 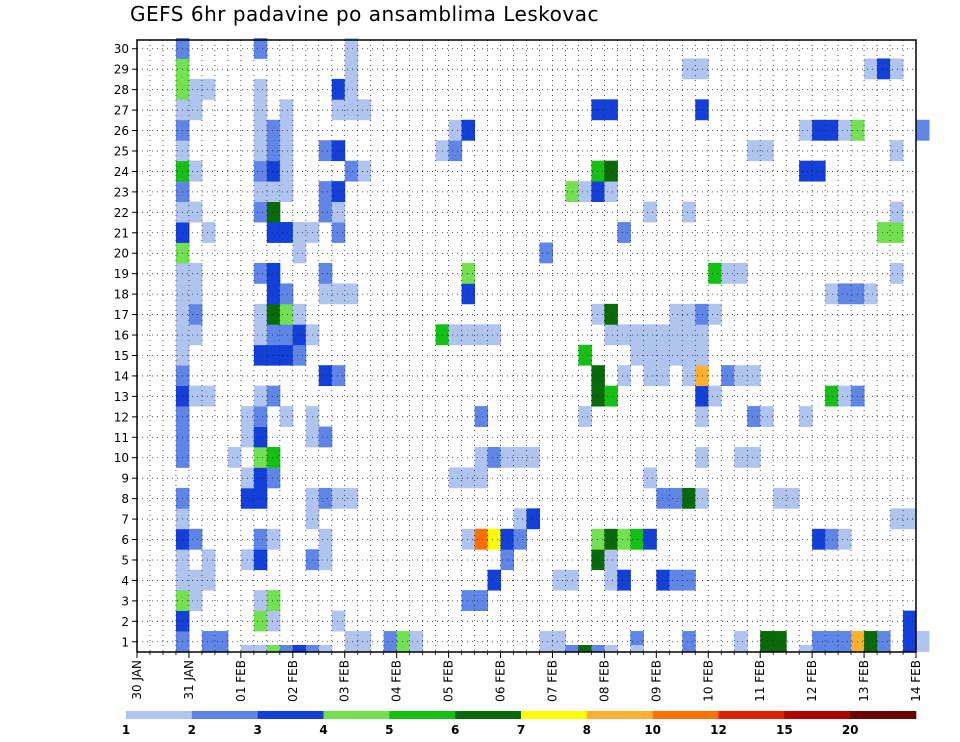 What do you see at coordinates (121, 458) in the screenshot?
I see `y-tick-label: 10` at bounding box center [121, 458].